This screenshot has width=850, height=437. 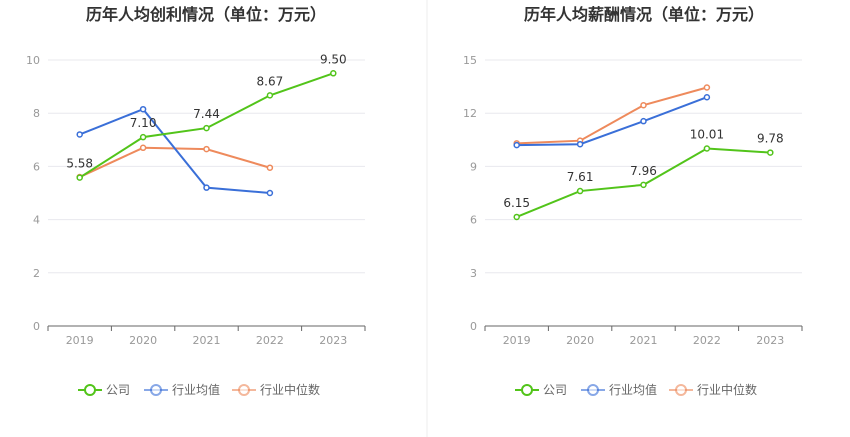 I want to click on chart2-industry-avg-line, so click(x=612, y=121).